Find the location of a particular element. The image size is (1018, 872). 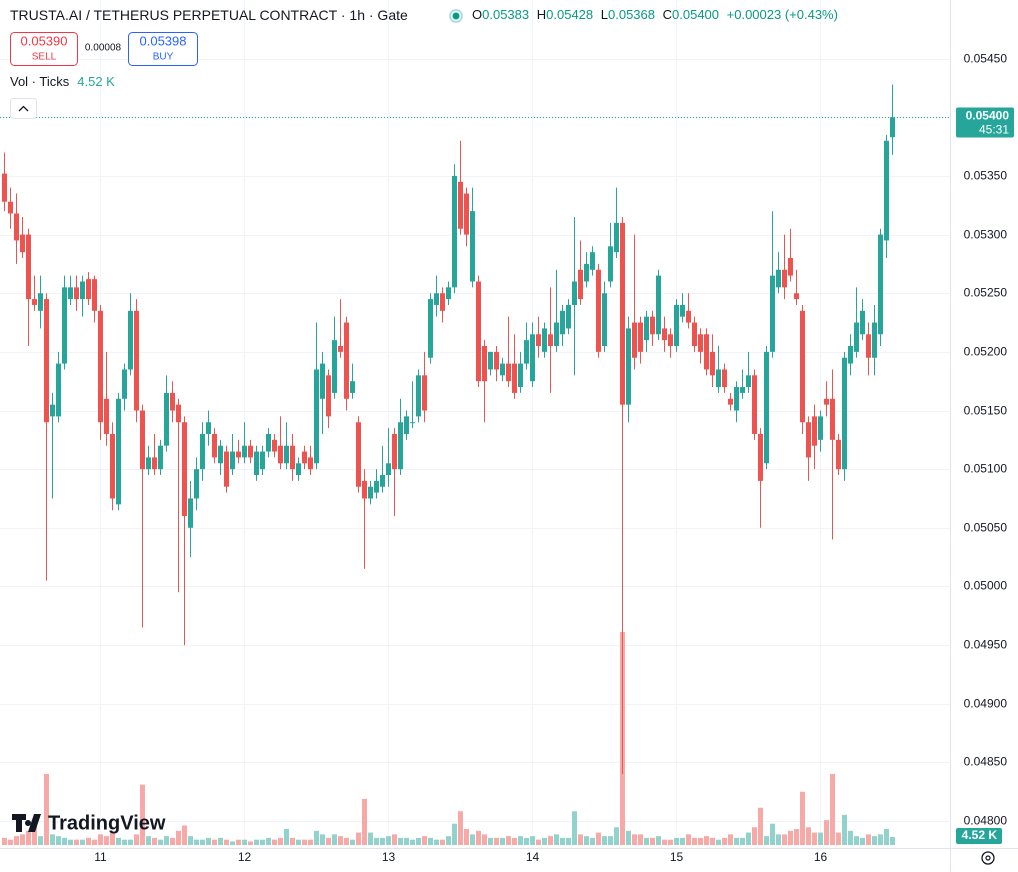

ohlc-label: L is located at coordinates (604, 14).